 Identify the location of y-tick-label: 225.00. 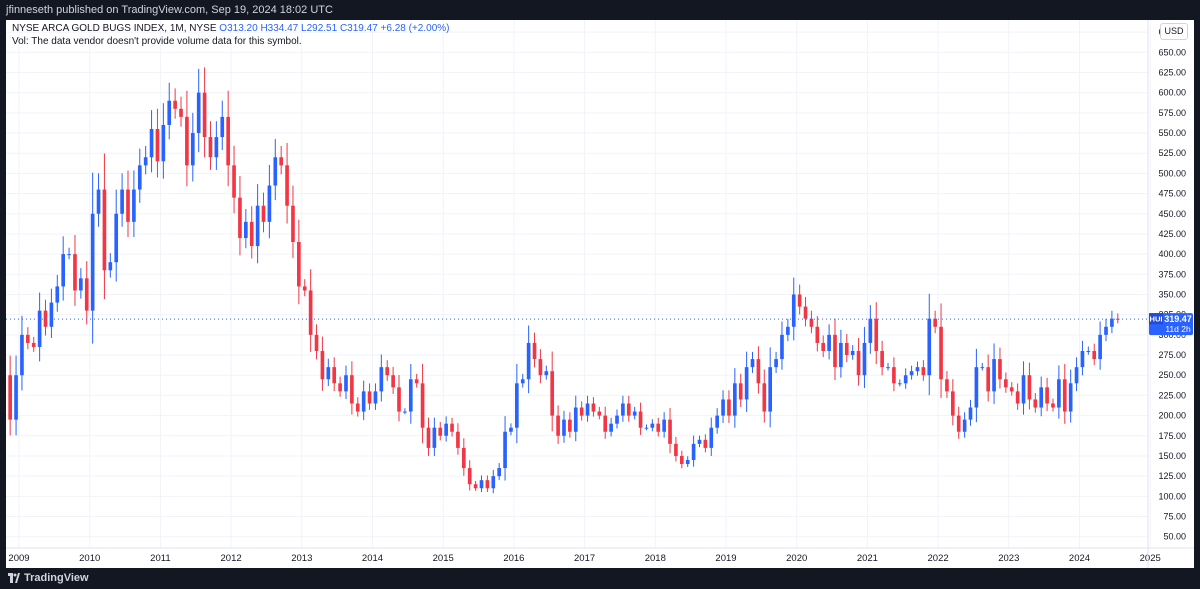
(1172, 395).